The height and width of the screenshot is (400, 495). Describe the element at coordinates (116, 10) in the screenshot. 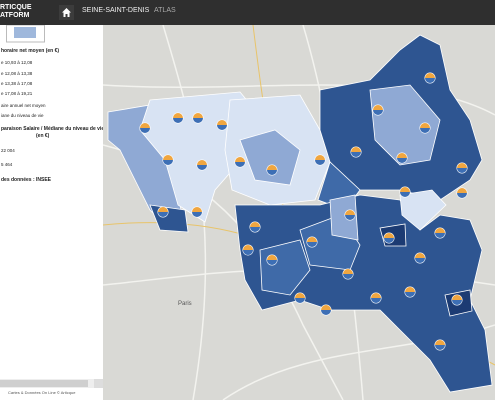

I see `nav-item: SEINE-SAINT-DENIS` at that location.